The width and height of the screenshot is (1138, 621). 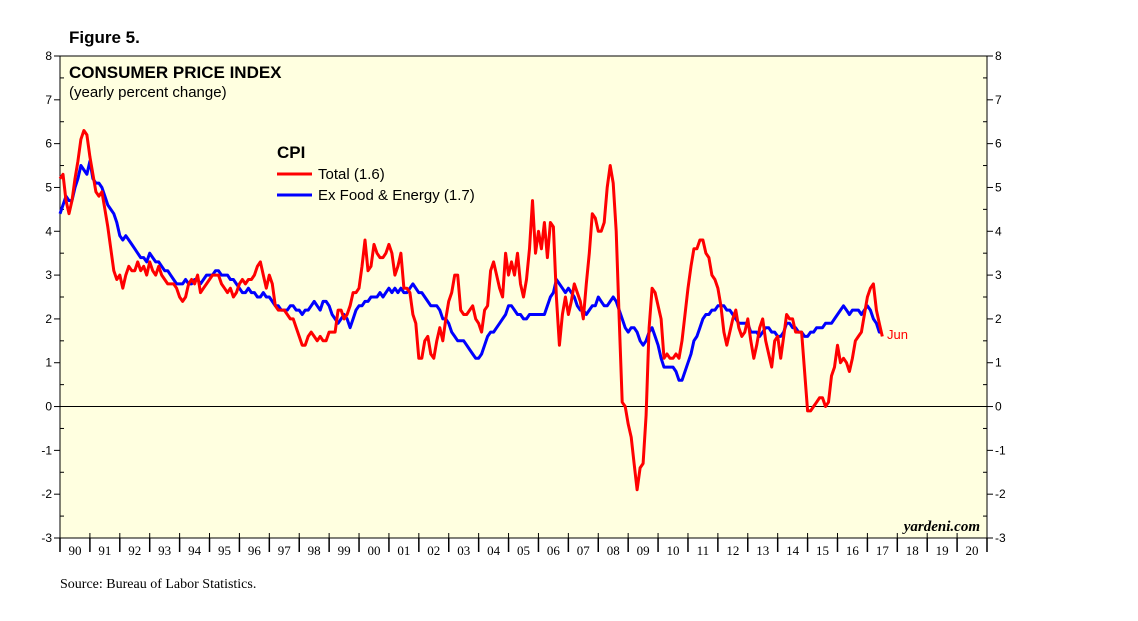 I want to click on y-tick-label-left: 4, so click(x=48, y=231).